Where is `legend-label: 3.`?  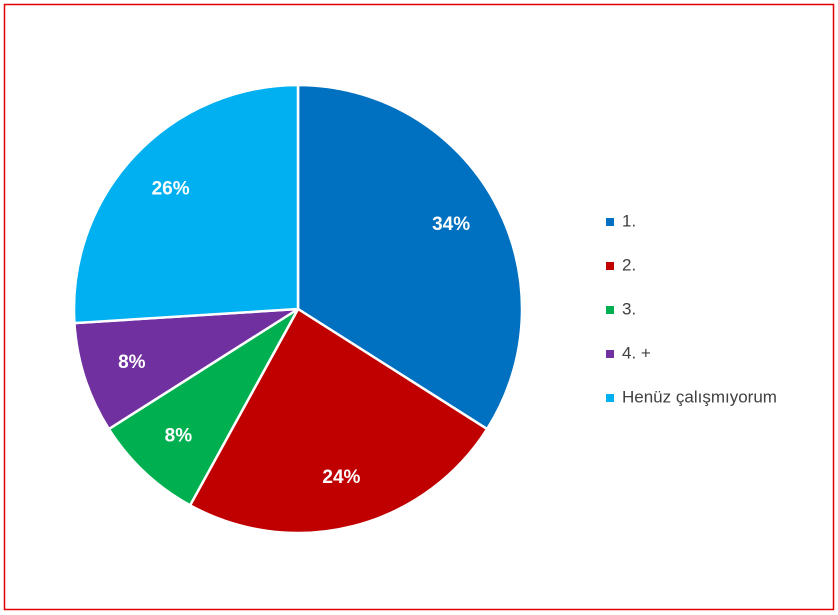
legend-label: 3. is located at coordinates (629, 308).